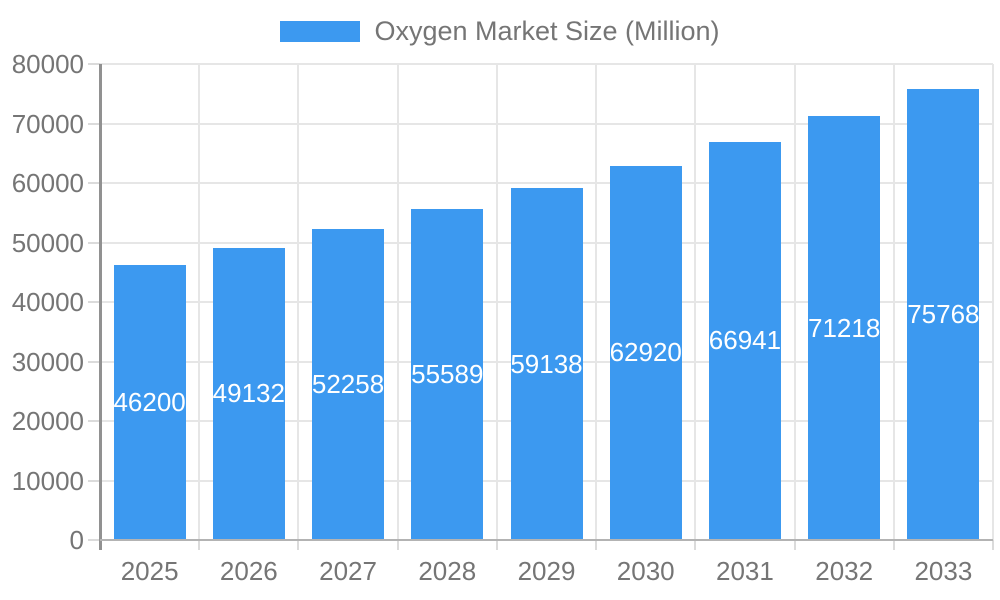  I want to click on bar-value-label: 52258, so click(348, 384).